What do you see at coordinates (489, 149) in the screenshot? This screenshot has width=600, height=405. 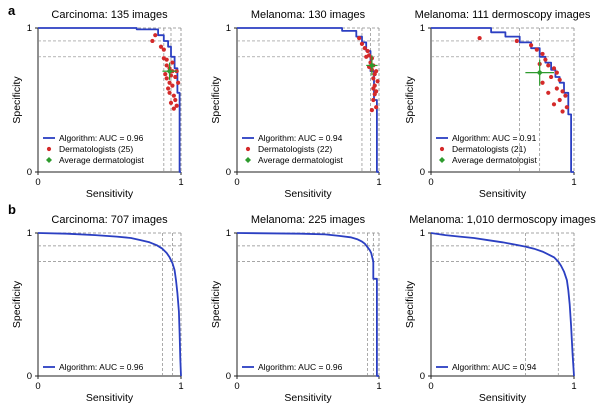 I see `legend-dermatologists: Dermatologists (21)` at bounding box center [489, 149].